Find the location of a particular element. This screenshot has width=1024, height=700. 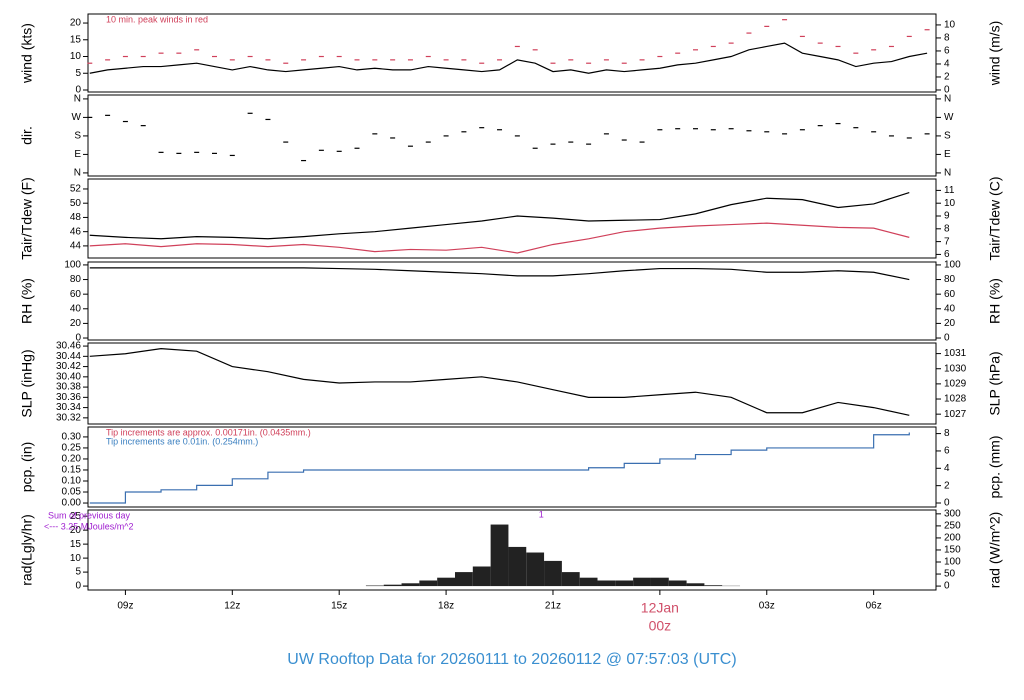

y-tick-label: 0.10 is located at coordinates (72, 481).